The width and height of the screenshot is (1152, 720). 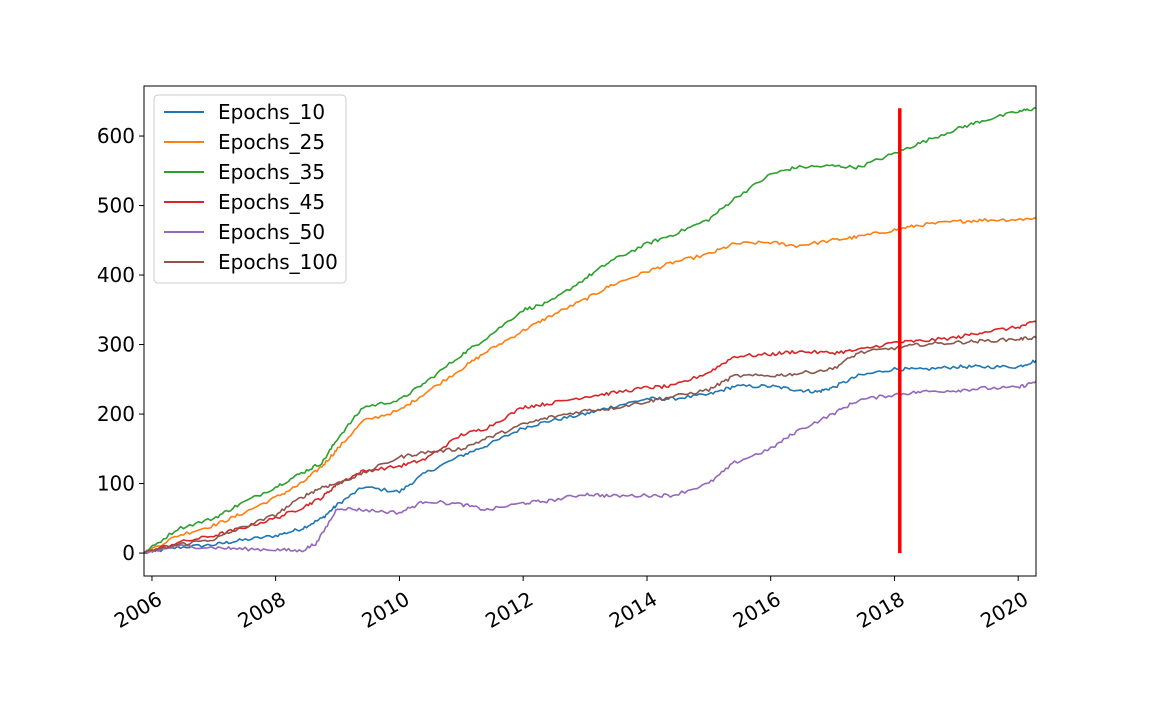 I want to click on legend-label: Epochs_45, so click(x=271, y=202).